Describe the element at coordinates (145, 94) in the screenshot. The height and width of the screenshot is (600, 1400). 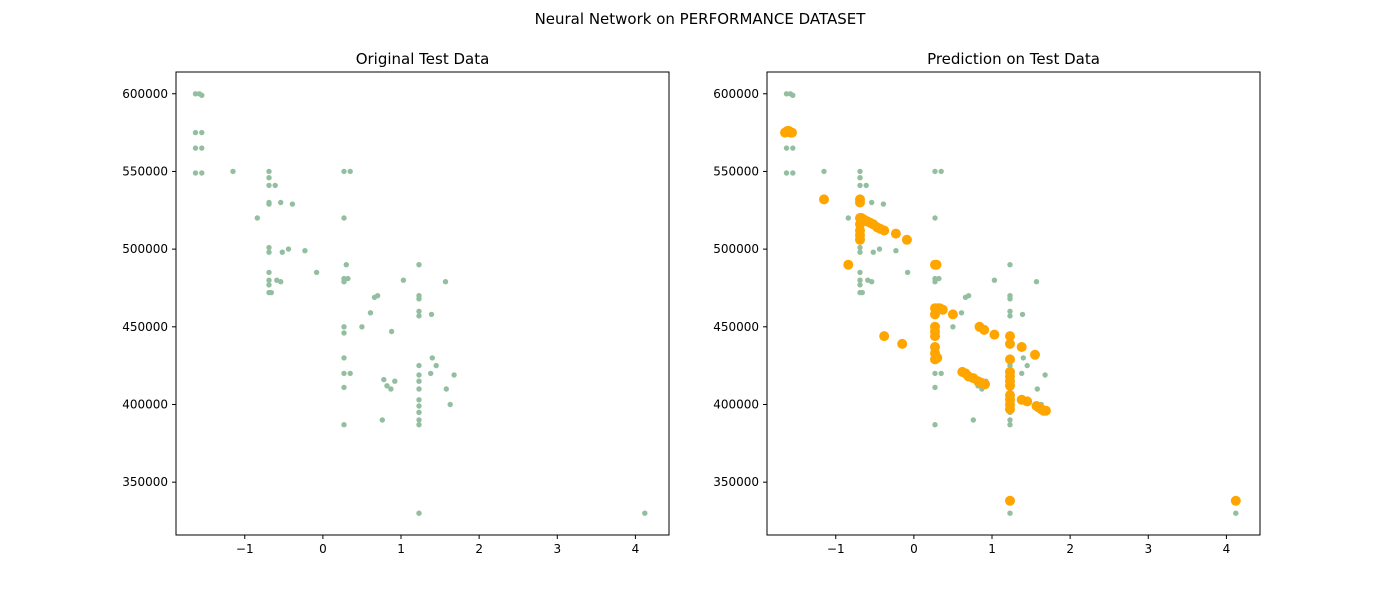
I see `y-tick-label: 600000` at that location.